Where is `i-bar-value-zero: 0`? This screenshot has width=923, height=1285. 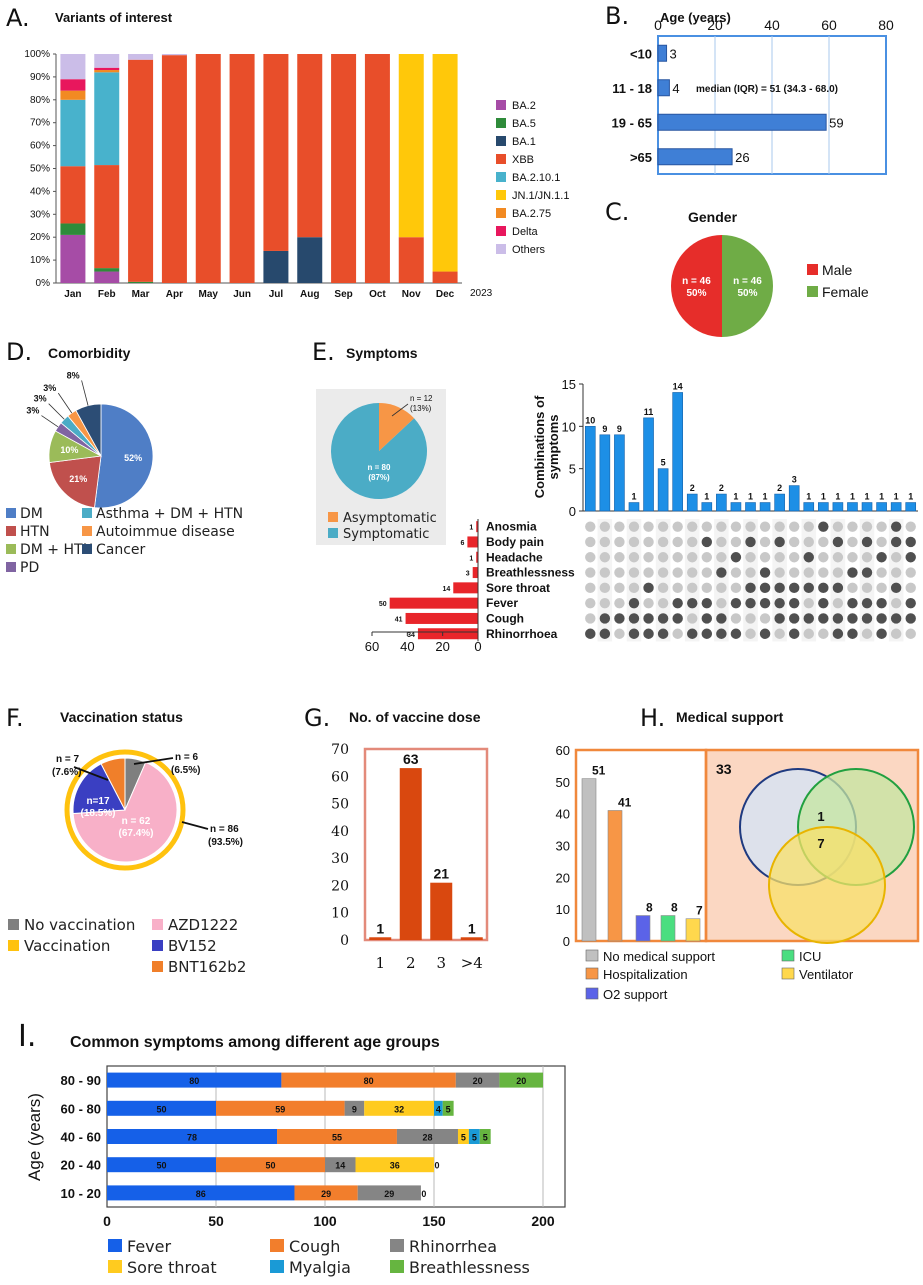
i-bar-value-zero: 0 is located at coordinates (423, 1194).